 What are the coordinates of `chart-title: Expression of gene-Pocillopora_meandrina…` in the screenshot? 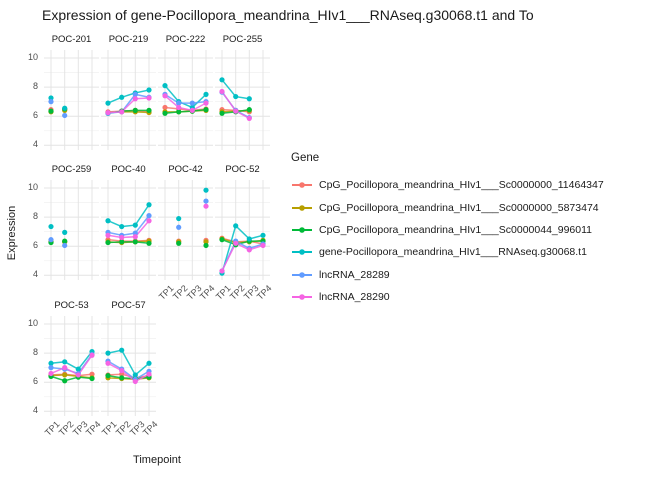 It's located at (288, 15).